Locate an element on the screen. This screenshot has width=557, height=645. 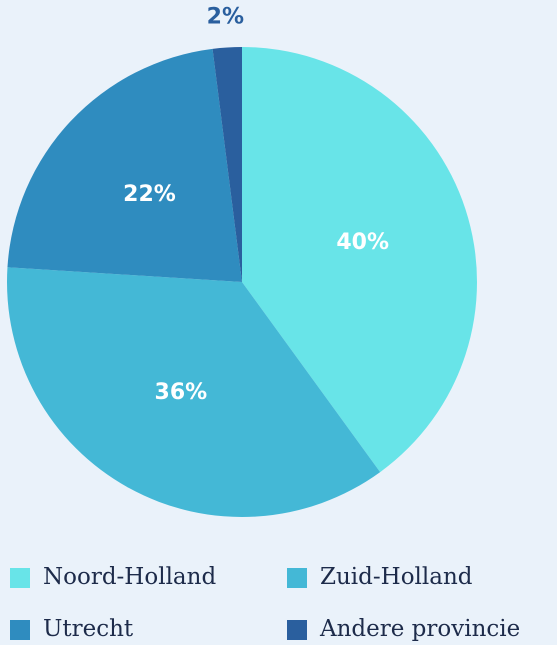
value-label: 2% is located at coordinates (225, 17).